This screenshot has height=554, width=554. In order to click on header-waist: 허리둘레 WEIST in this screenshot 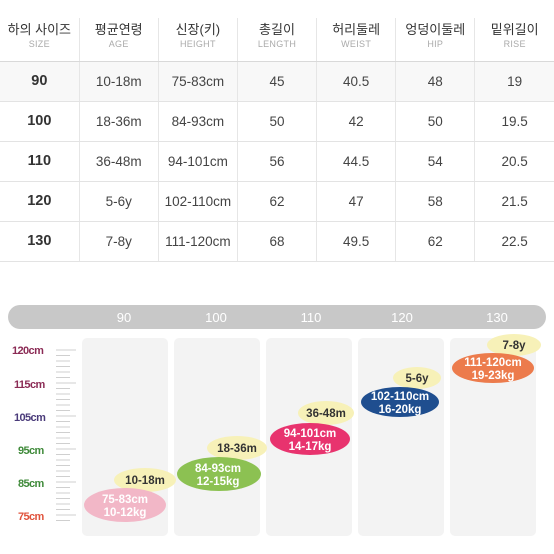, I will do `click(356, 40)`.